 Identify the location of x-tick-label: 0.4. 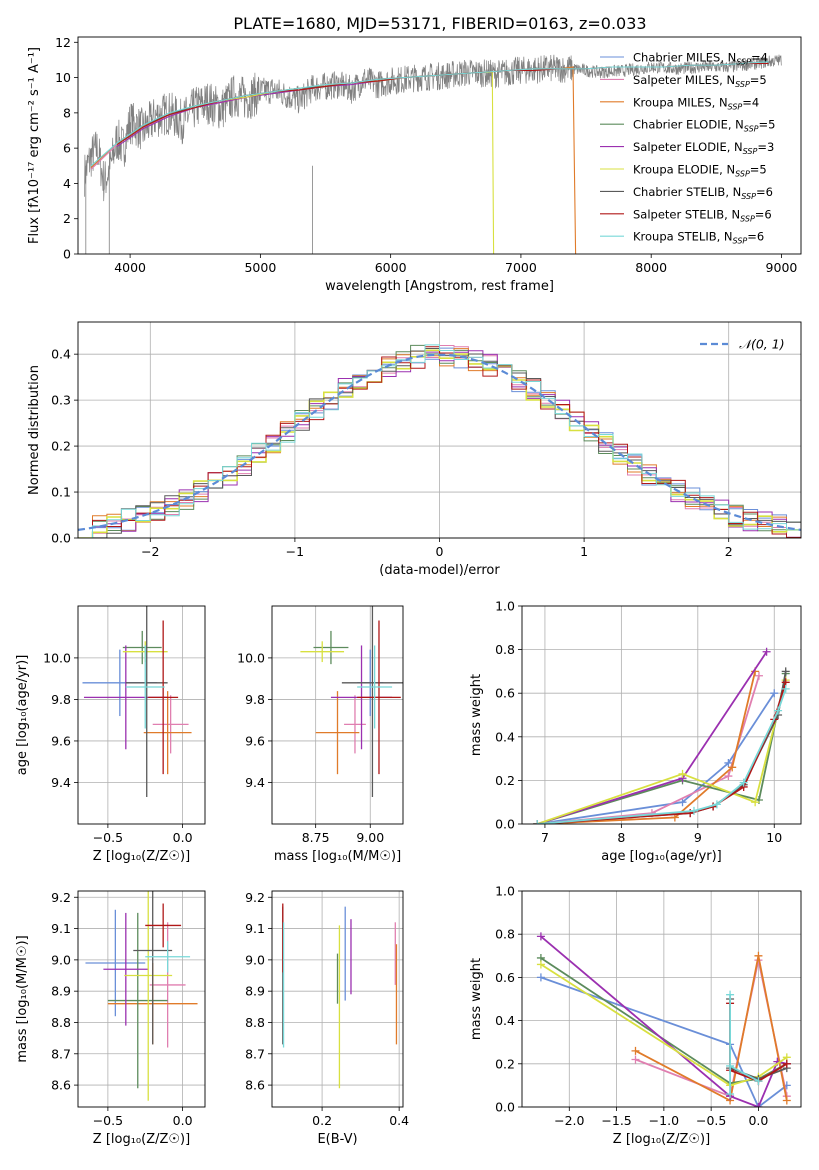
(399, 1120).